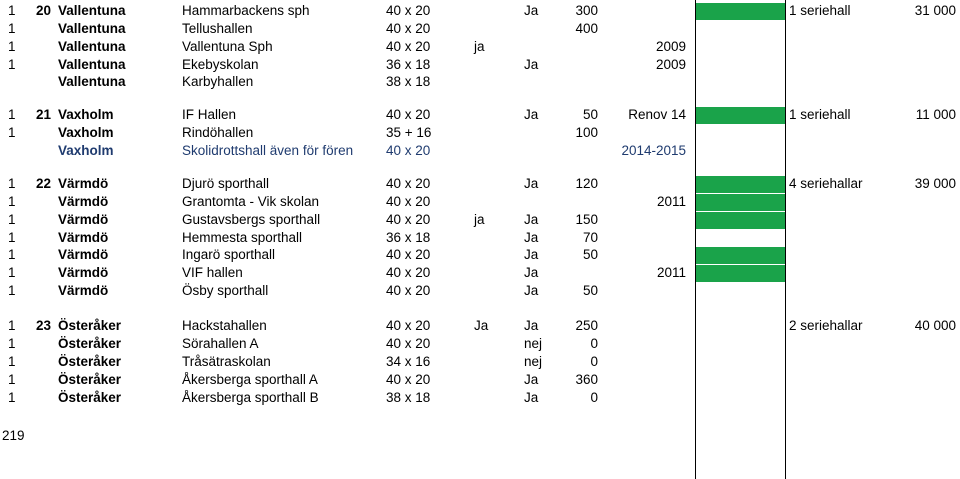 The width and height of the screenshot is (960, 479). I want to click on municipality-number: 20, so click(44, 10).